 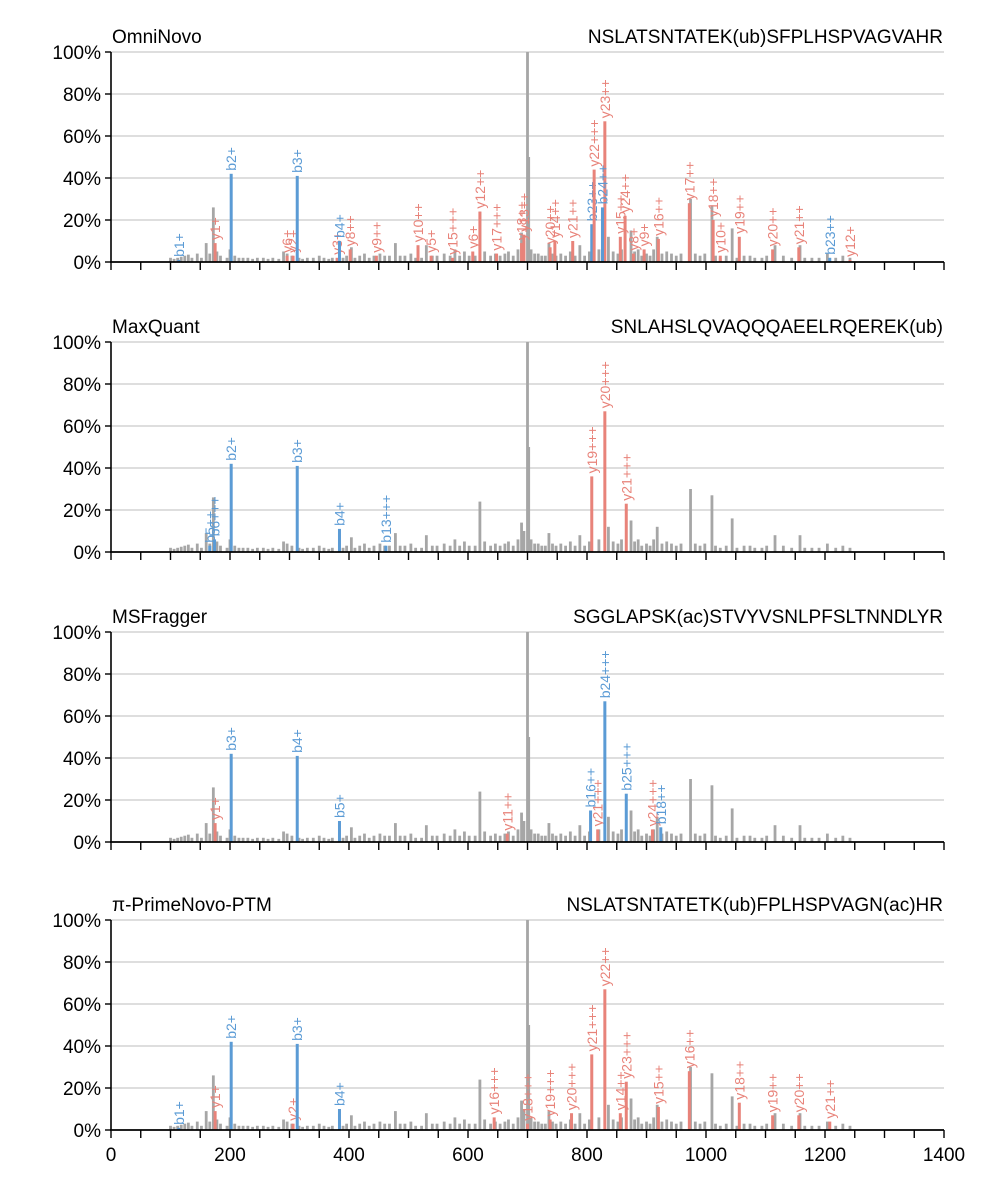 I want to click on ion-label: b23++, so click(x=830, y=235).